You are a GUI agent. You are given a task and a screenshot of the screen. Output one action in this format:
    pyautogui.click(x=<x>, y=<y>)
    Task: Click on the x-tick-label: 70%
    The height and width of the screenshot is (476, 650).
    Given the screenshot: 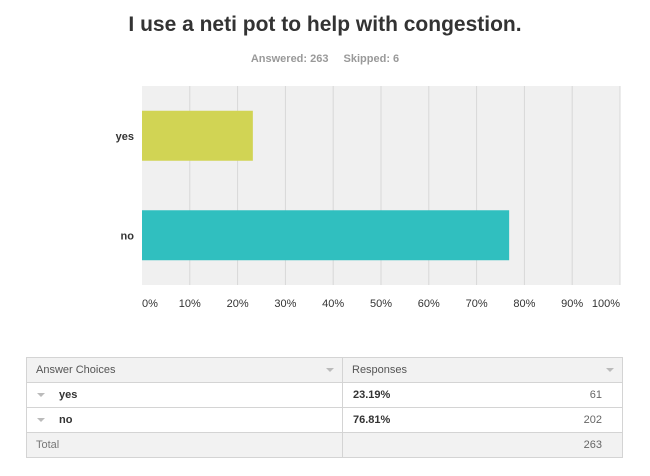 What is the action you would take?
    pyautogui.click(x=477, y=304)
    